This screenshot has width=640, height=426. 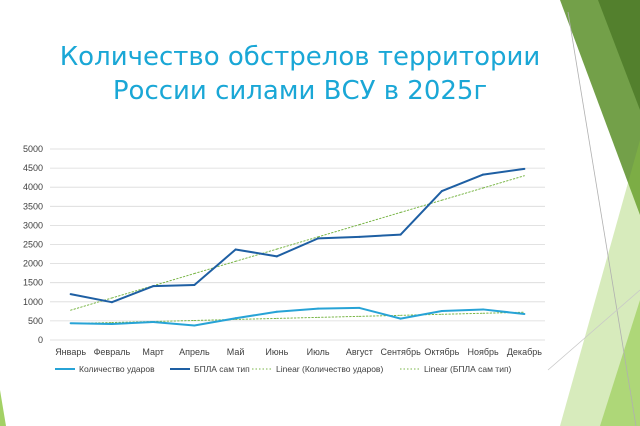 I want to click on x-tick-label: Май, so click(x=236, y=352).